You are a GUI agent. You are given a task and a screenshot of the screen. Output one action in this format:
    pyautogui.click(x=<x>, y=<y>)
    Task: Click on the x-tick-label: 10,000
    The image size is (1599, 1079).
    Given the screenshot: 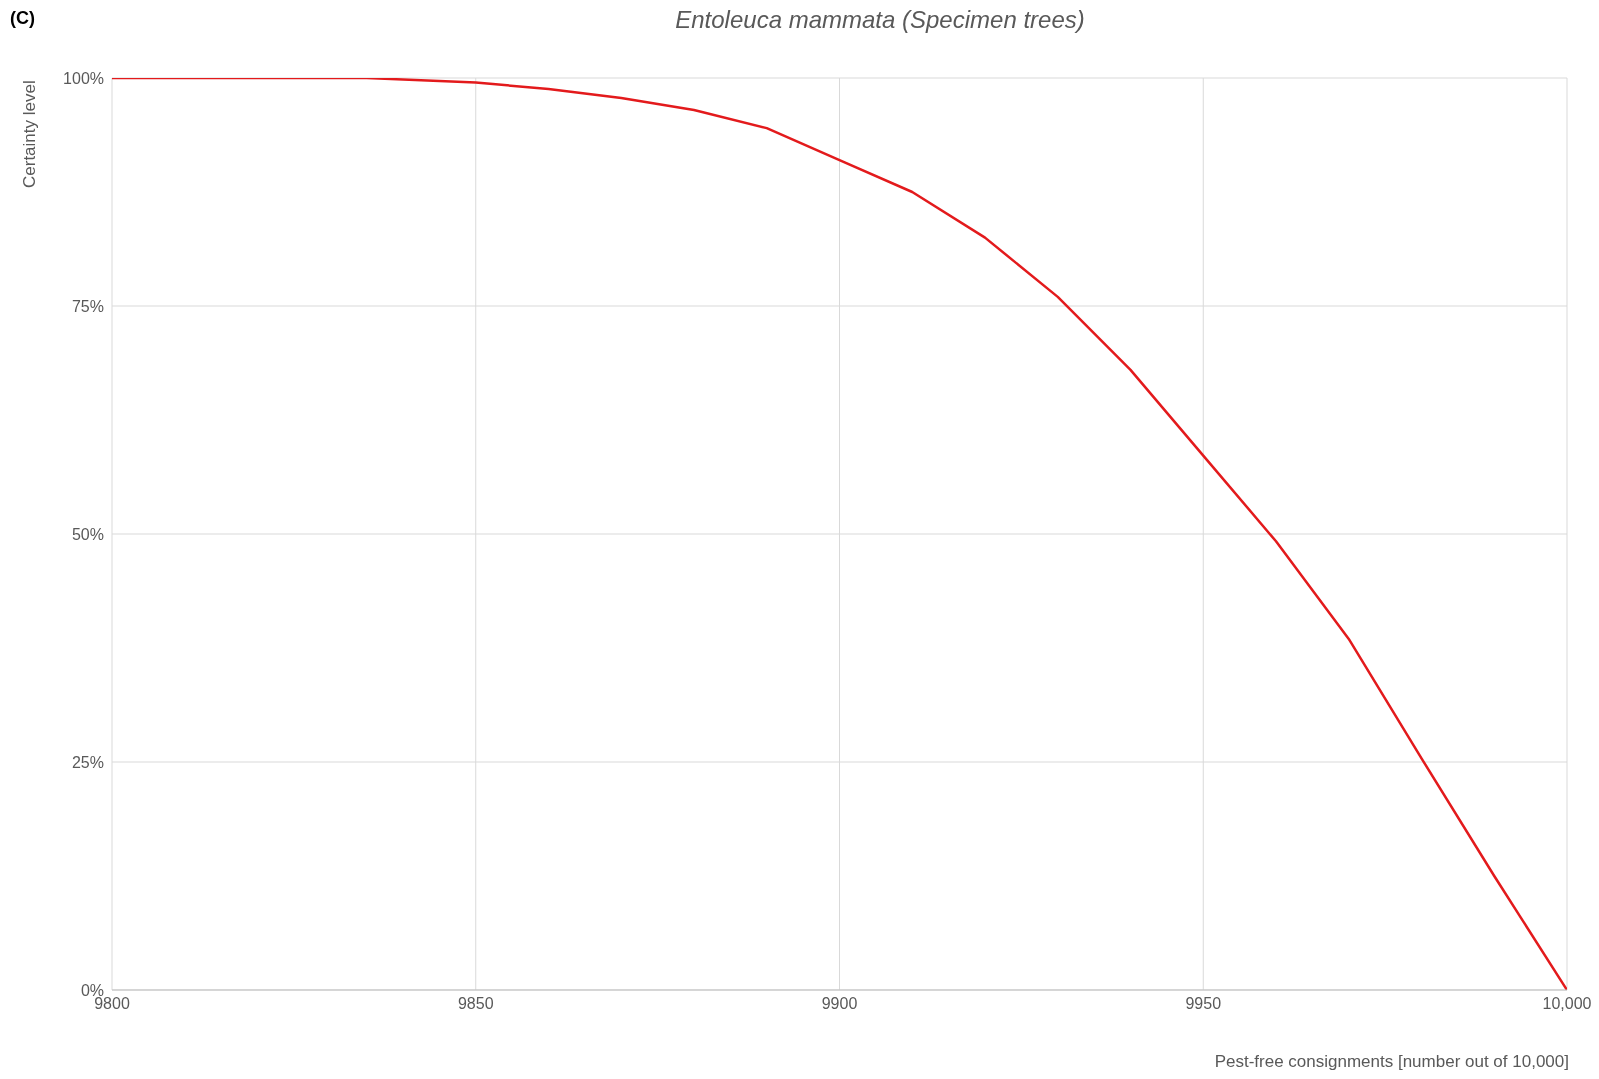 What is the action you would take?
    pyautogui.click(x=1567, y=1004)
    